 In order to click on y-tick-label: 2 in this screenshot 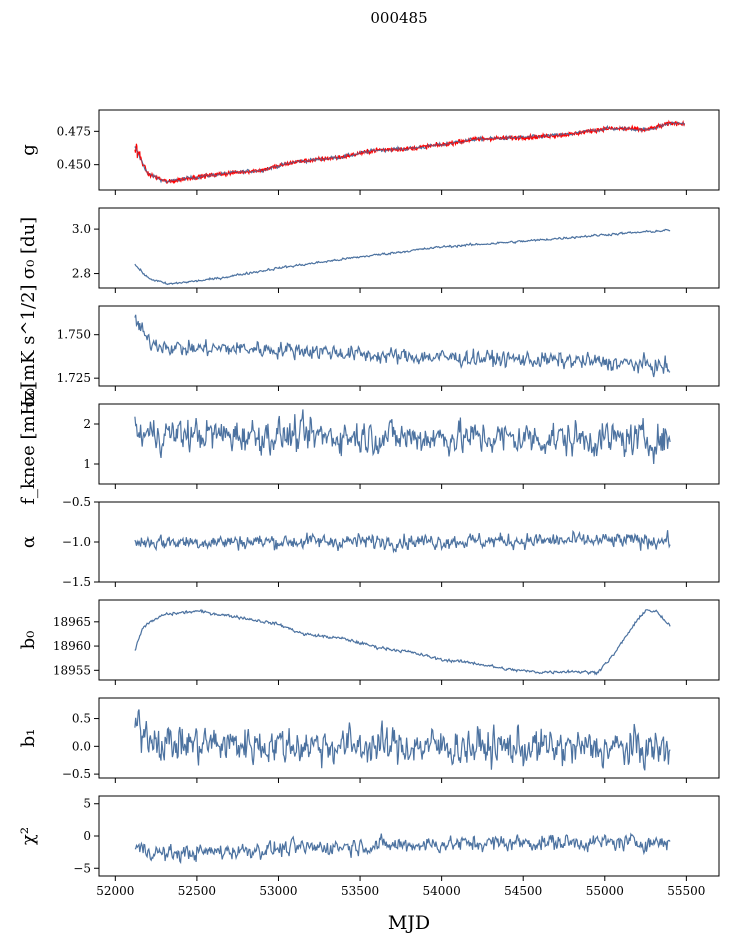, I will do `click(87, 424)`.